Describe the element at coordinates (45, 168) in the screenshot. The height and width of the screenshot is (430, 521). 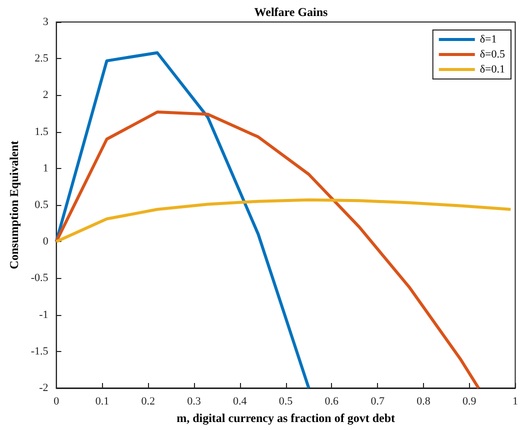
I see `y-tick-label: 1` at that location.